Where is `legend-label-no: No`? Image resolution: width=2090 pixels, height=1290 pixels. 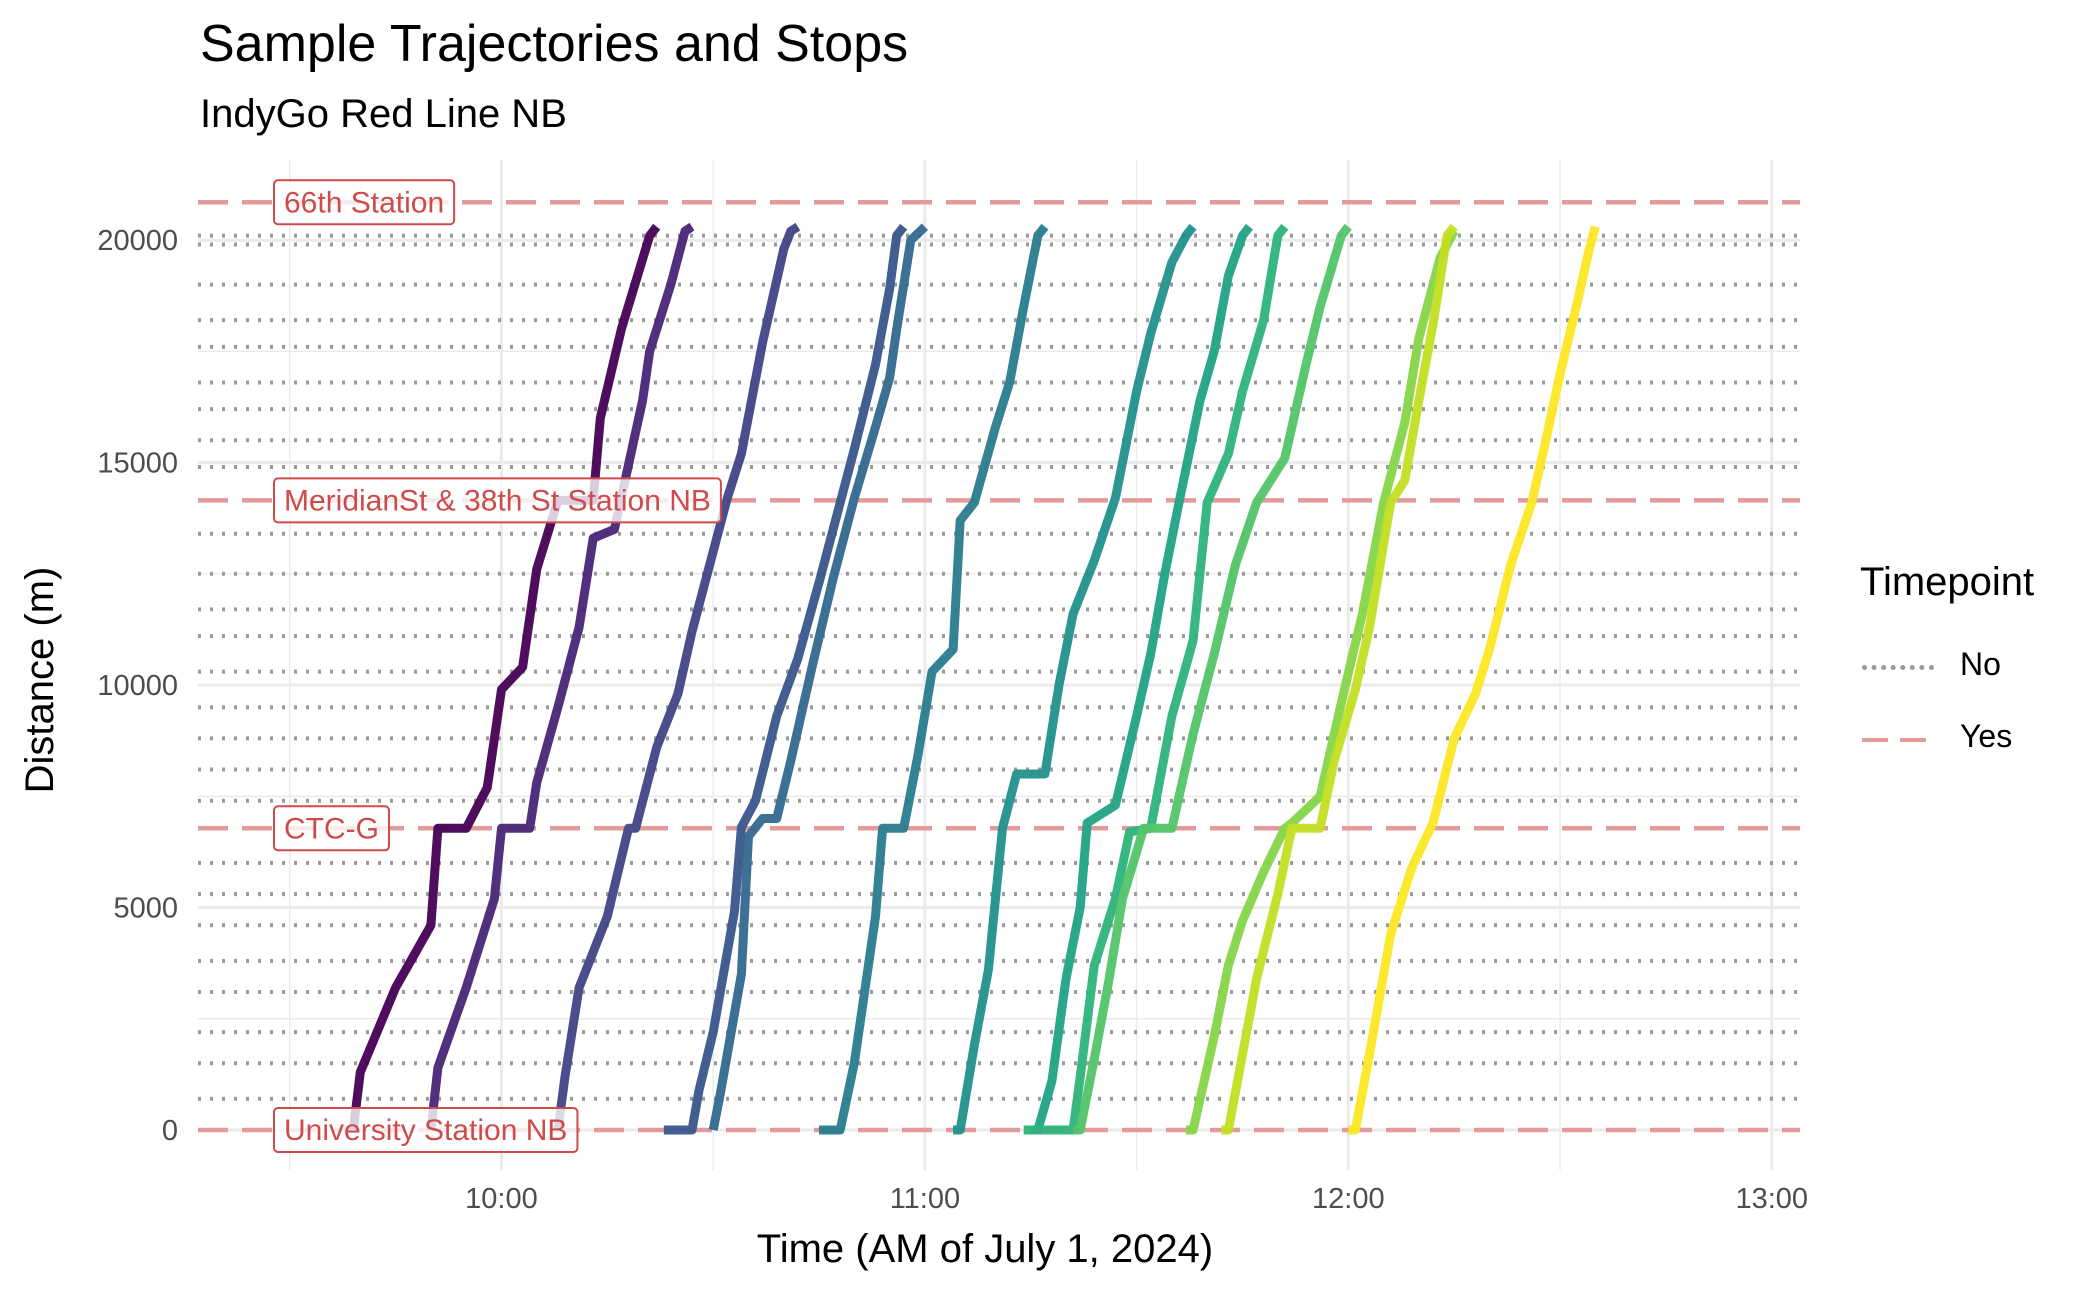
legend-label-no: No is located at coordinates (1980, 664).